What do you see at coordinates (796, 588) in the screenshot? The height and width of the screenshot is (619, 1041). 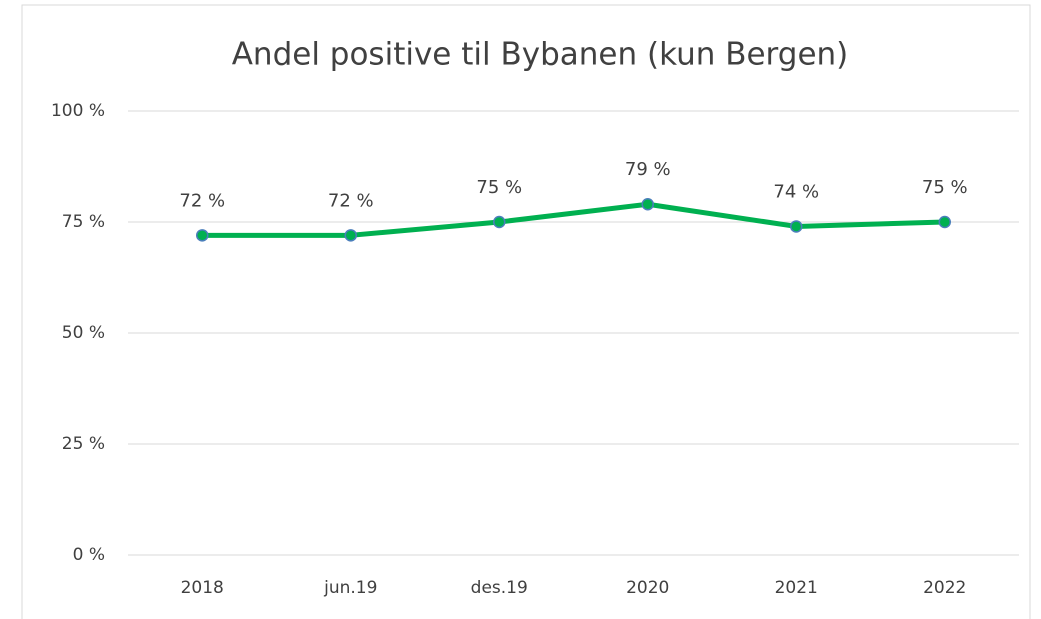 I see `x-tick-label: 2021` at bounding box center [796, 588].